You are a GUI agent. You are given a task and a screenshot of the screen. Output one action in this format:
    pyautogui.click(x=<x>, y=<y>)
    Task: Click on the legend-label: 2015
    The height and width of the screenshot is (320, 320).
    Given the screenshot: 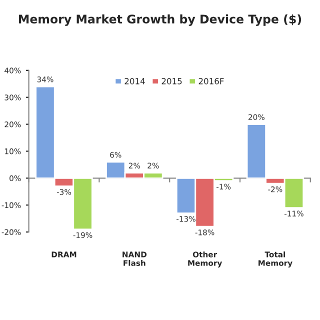 What is the action you would take?
    pyautogui.click(x=172, y=81)
    